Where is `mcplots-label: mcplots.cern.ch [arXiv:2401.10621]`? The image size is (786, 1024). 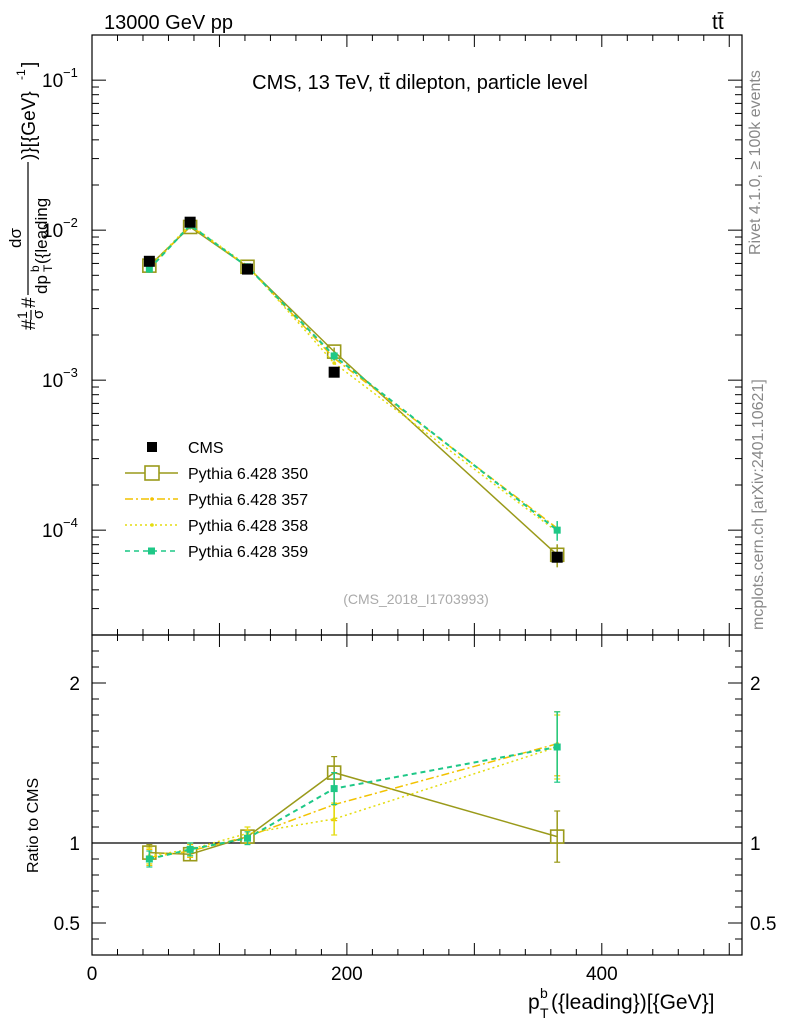
mcplots-label: mcplots.cern.ch [arXiv:2401.10621] is located at coordinates (758, 504).